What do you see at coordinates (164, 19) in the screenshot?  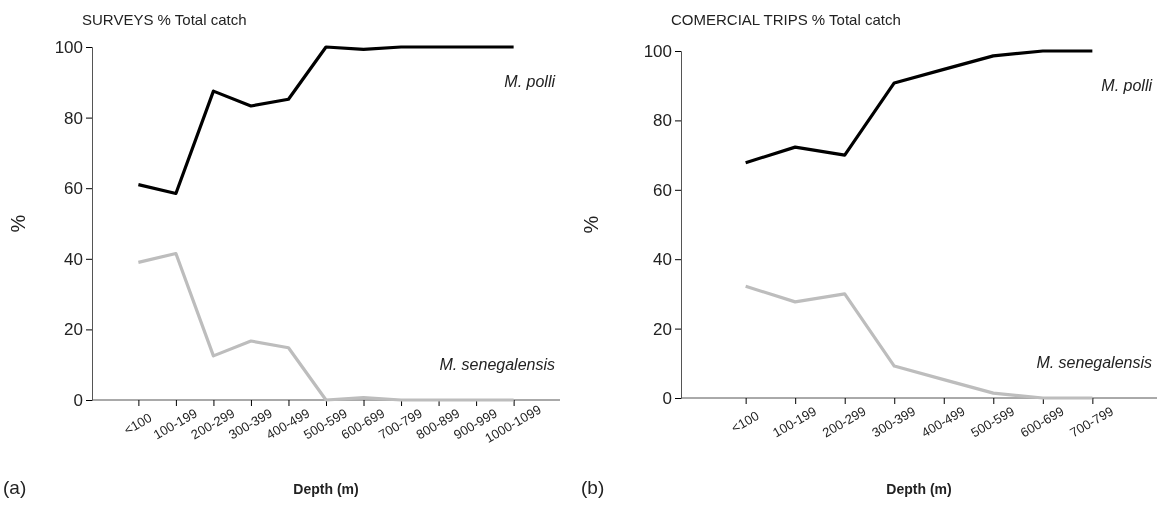 I see `chart-title: SURVEYS % Total catch` at bounding box center [164, 19].